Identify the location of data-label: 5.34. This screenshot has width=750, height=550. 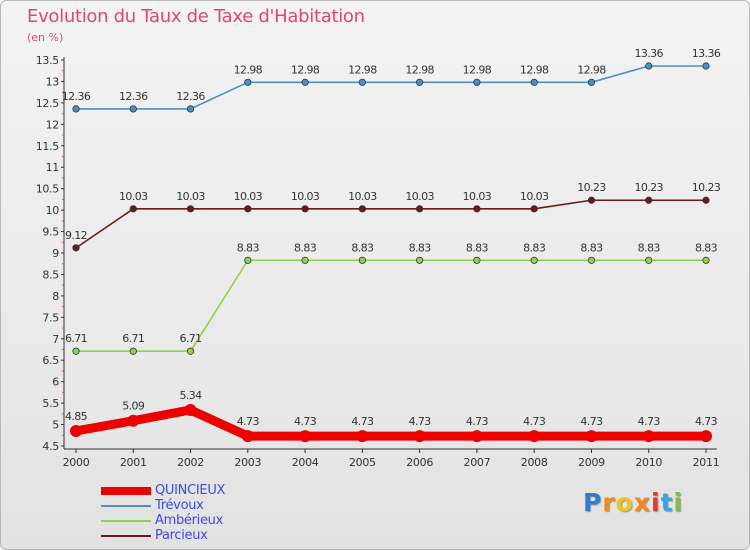
(190, 395).